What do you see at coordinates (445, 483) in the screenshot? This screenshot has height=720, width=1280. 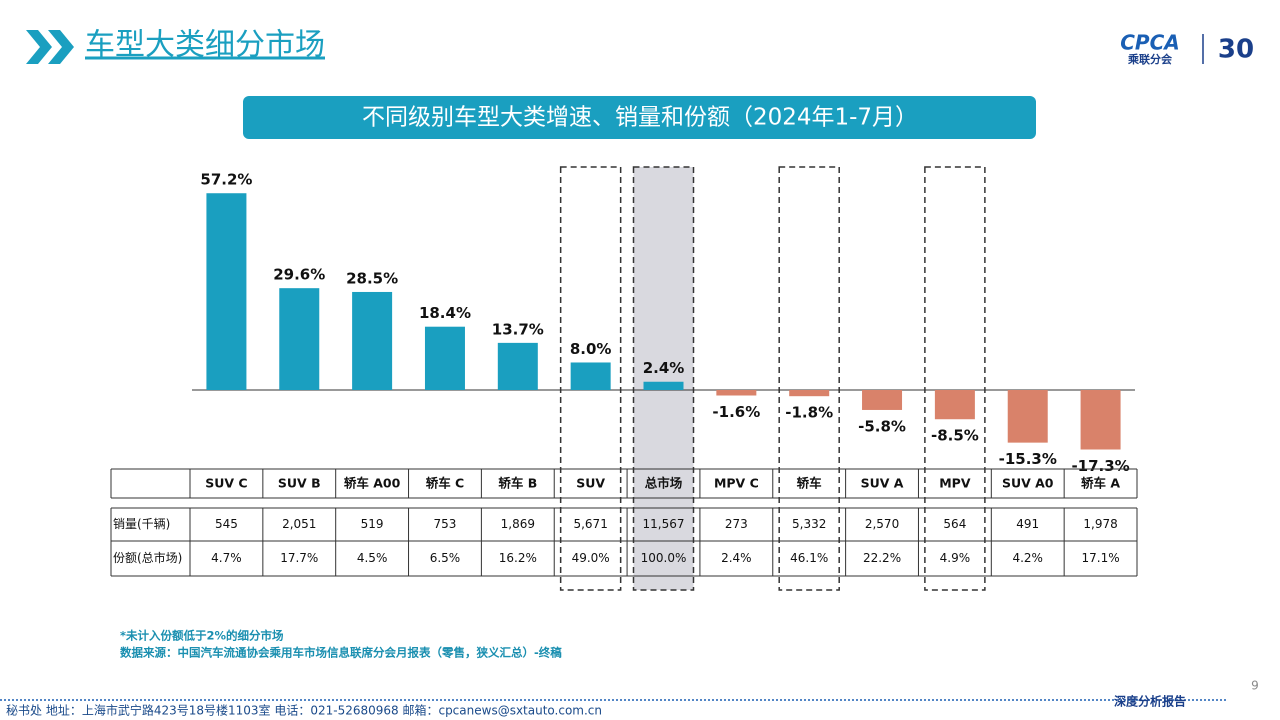 I see `column-header: 轿车 C` at bounding box center [445, 483].